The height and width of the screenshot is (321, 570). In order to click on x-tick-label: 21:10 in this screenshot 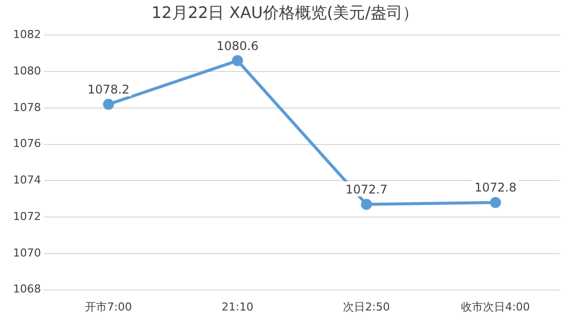, I will do `click(238, 307)`.